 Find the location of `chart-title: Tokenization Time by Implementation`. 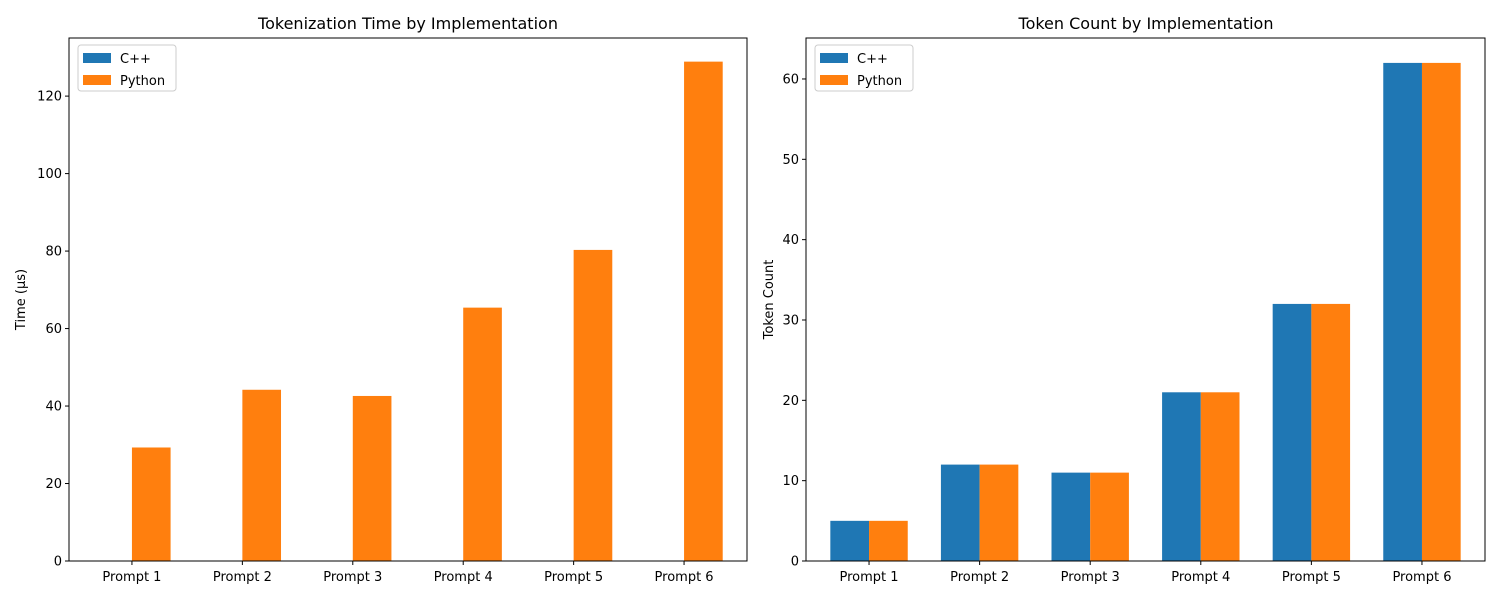

chart-title: Tokenization Time by Implementation is located at coordinates (407, 23).